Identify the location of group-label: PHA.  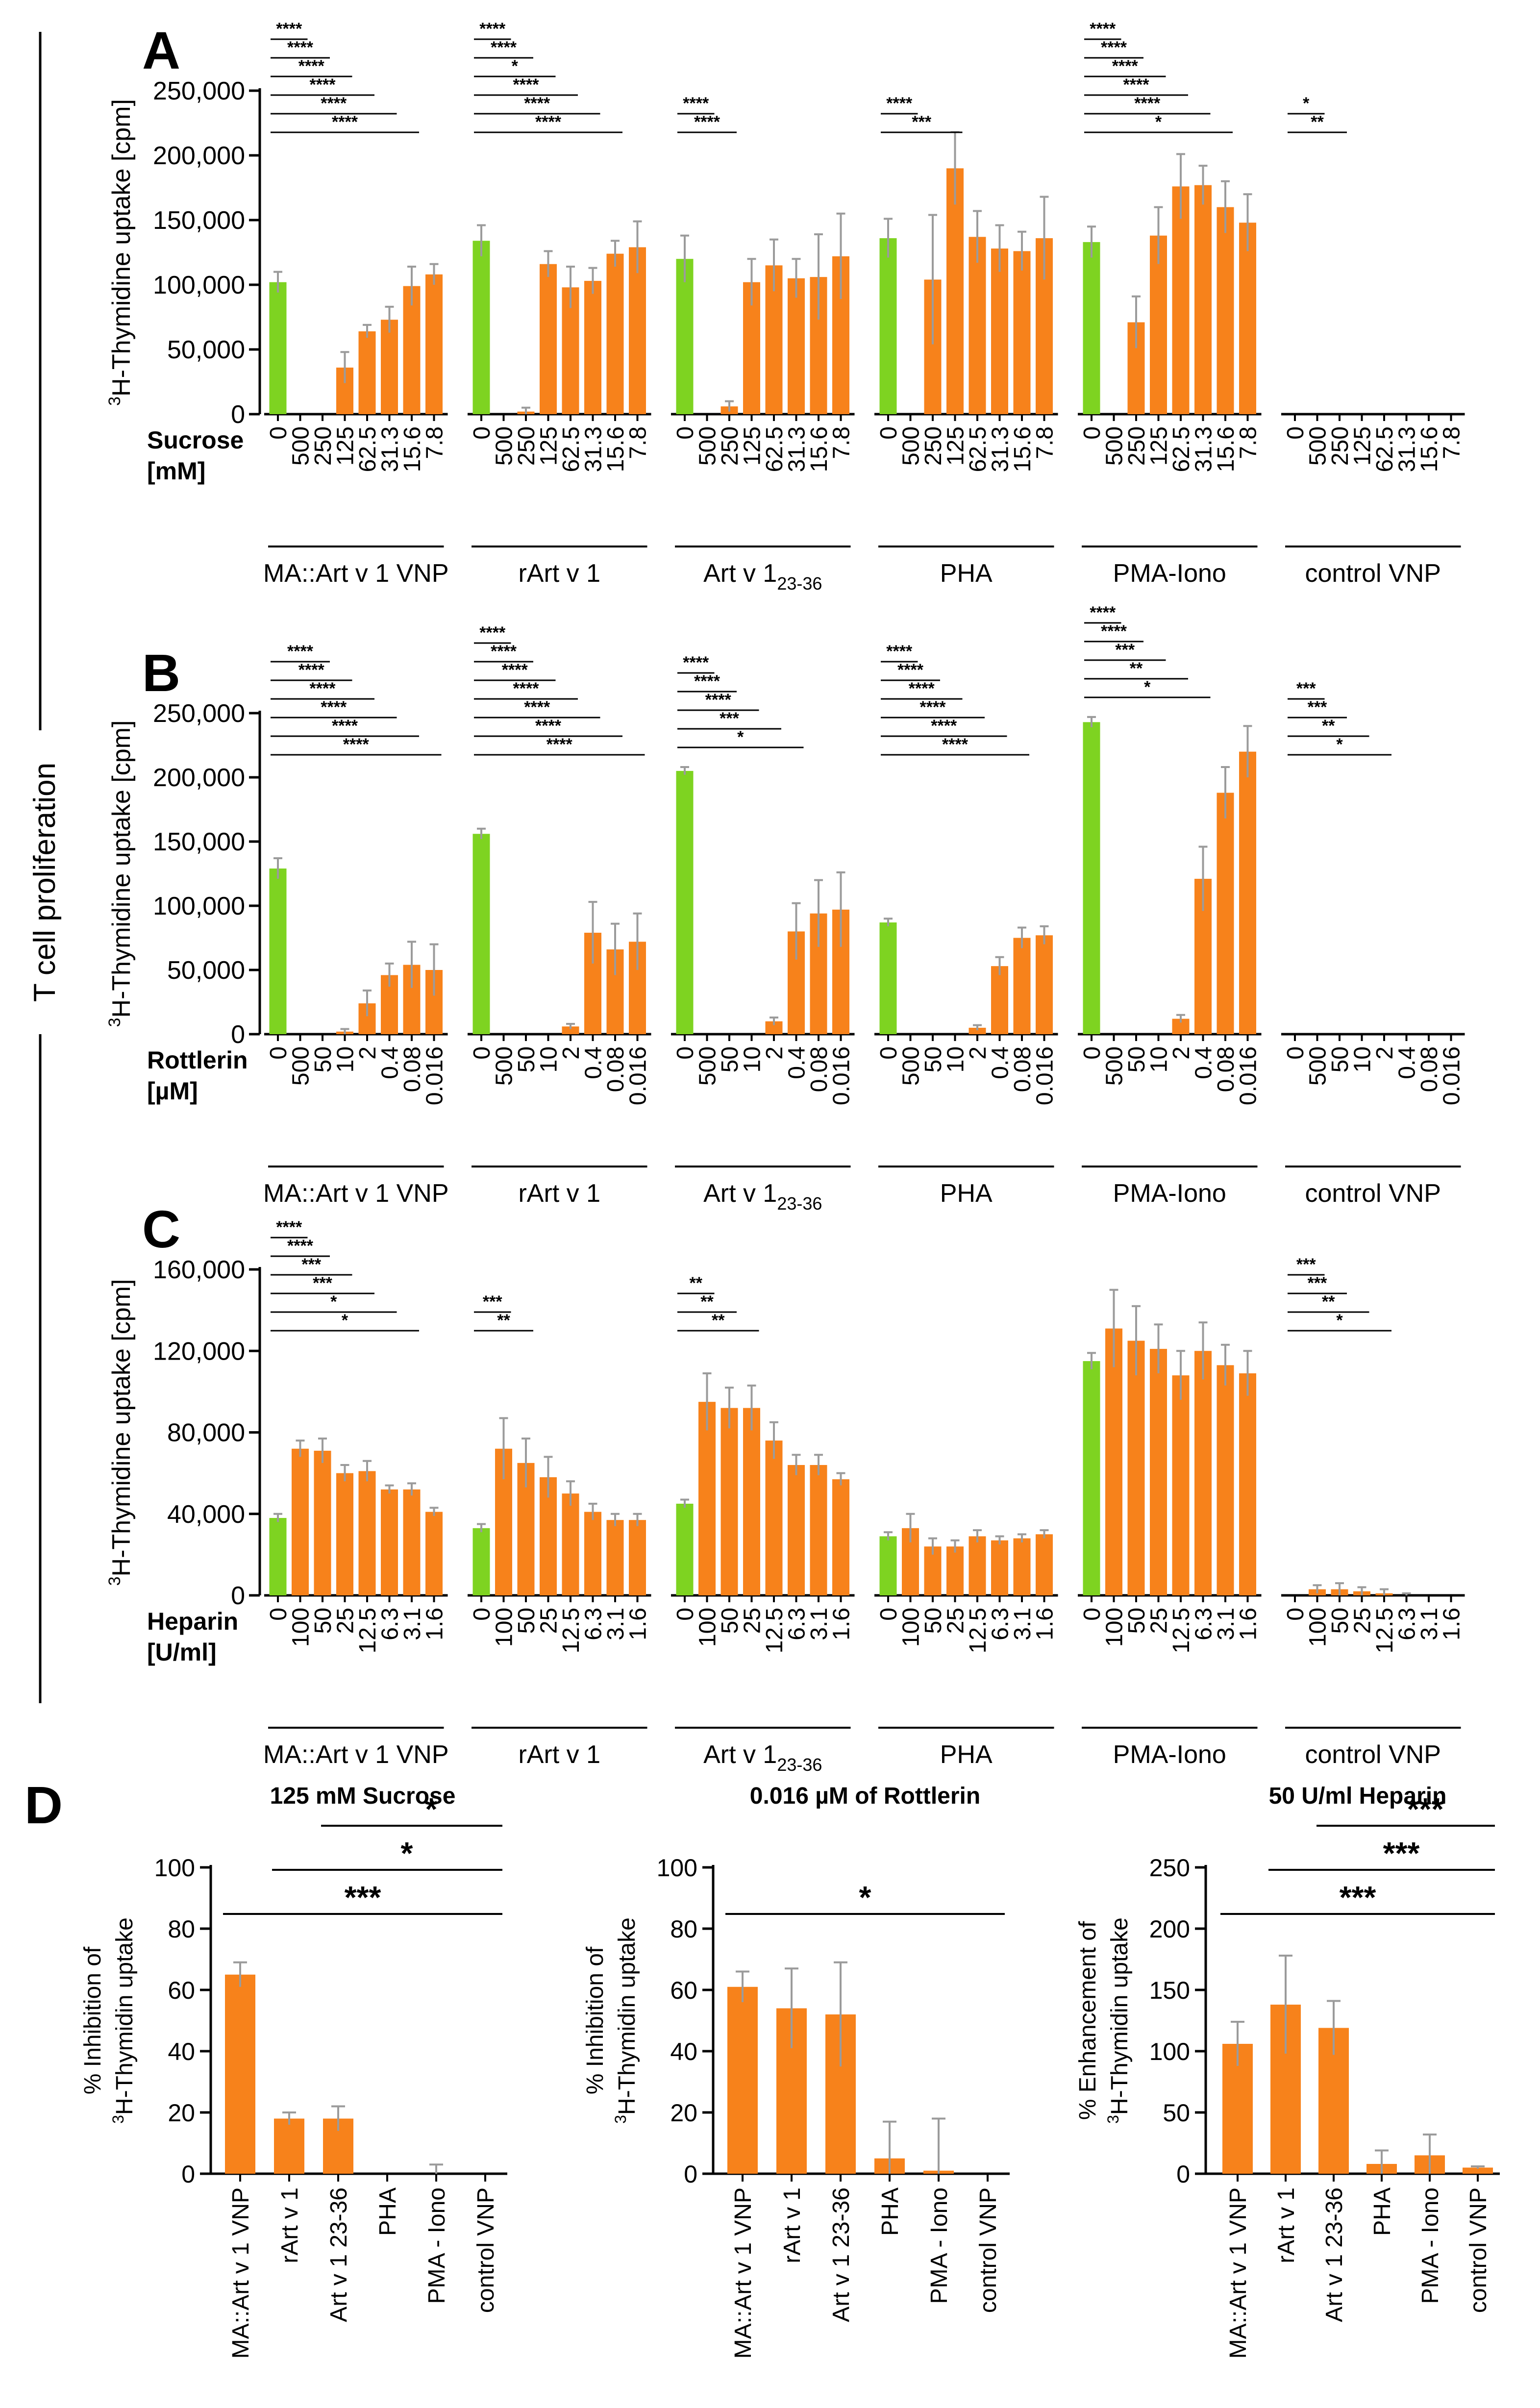
(967, 1194).